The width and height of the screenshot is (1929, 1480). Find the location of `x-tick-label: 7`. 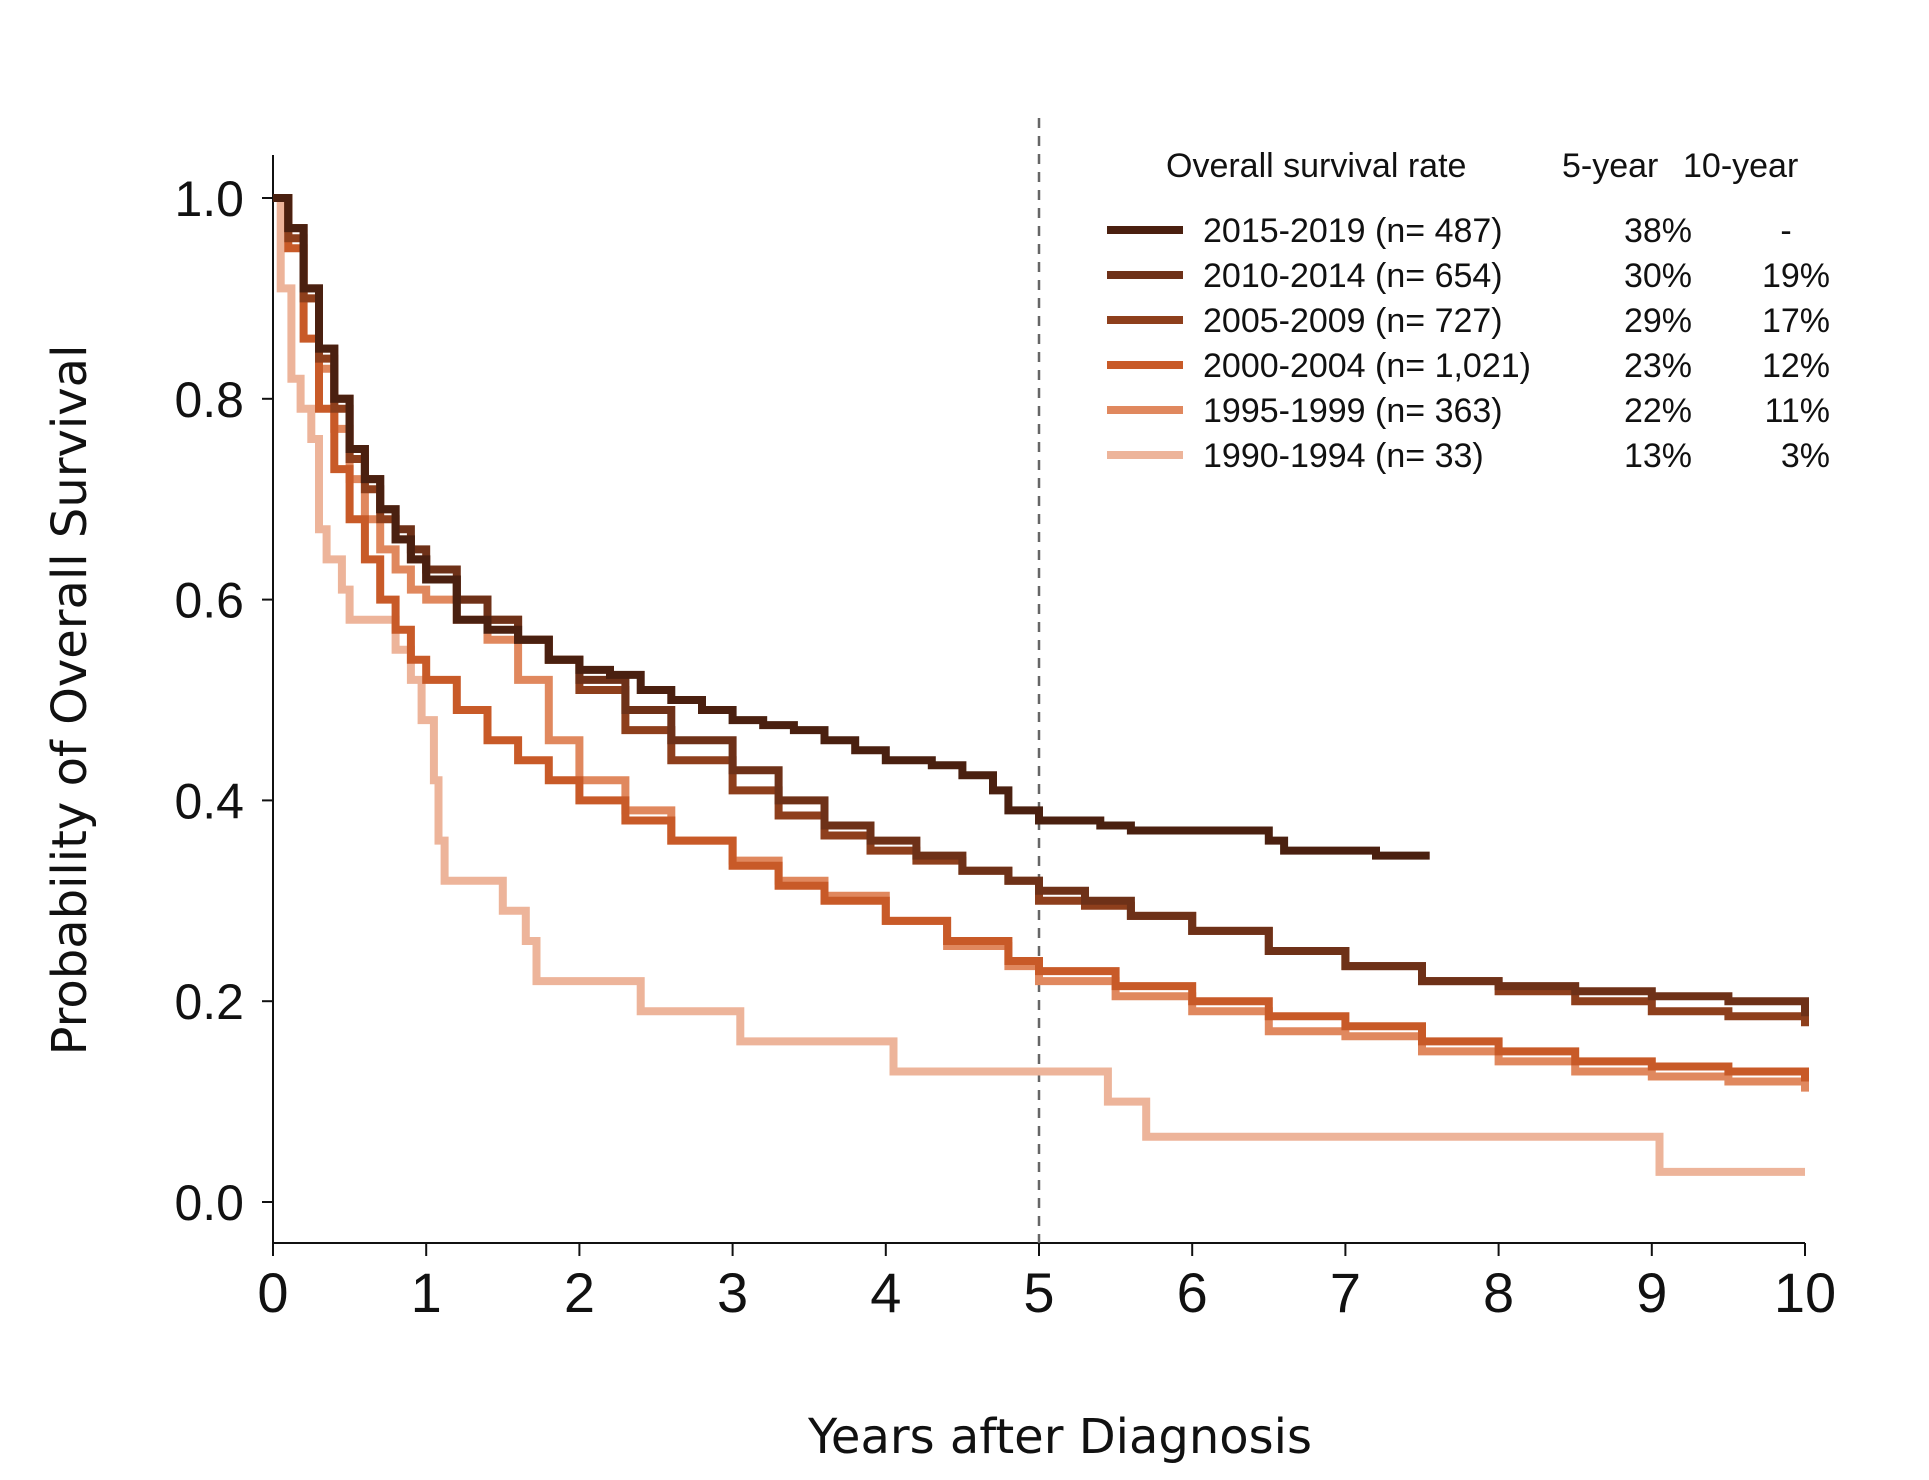

x-tick-label: 7 is located at coordinates (1345, 1292).